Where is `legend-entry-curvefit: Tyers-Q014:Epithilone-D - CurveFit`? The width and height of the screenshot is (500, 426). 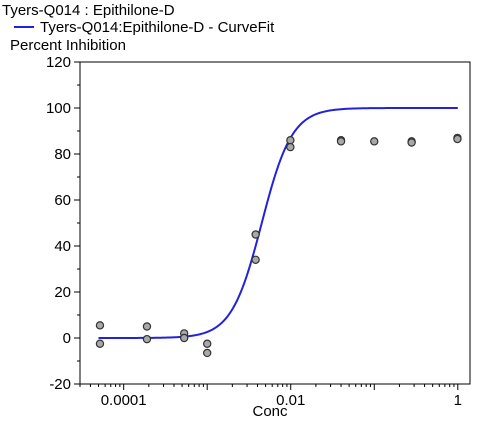 legend-entry-curvefit: Tyers-Q014:Epithilone-D - CurveFit is located at coordinates (157, 27).